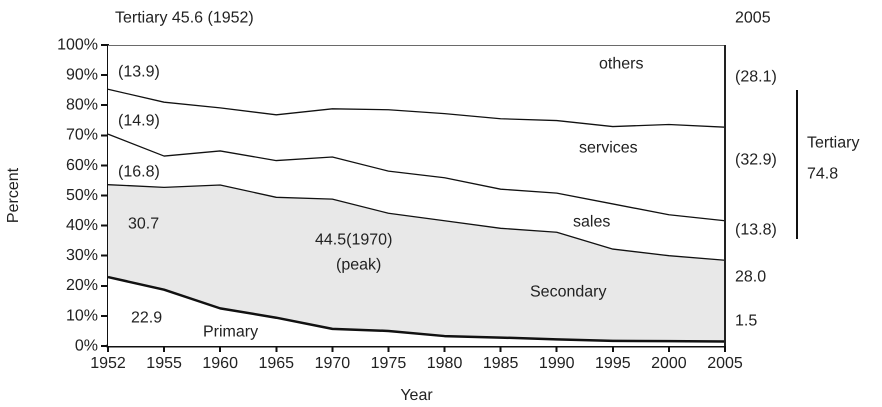 This screenshot has height=407, width=882. I want to click on x-tick-label: 2005, so click(725, 363).